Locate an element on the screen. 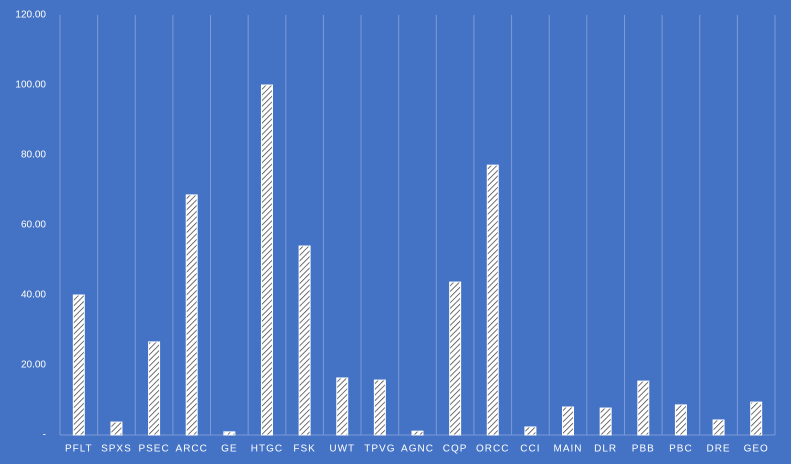  y-tick-label: 120.00 is located at coordinates (30, 15).